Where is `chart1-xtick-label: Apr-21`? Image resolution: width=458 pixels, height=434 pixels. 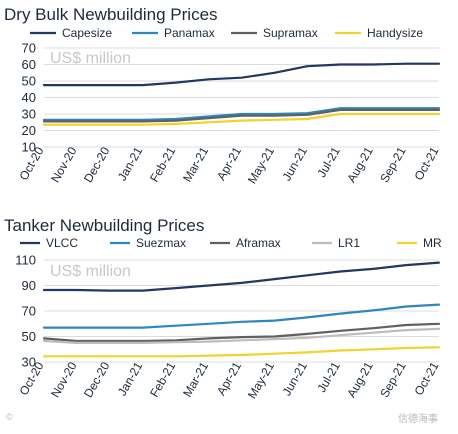
chart1-xtick-label: Apr-21 is located at coordinates (229, 163).